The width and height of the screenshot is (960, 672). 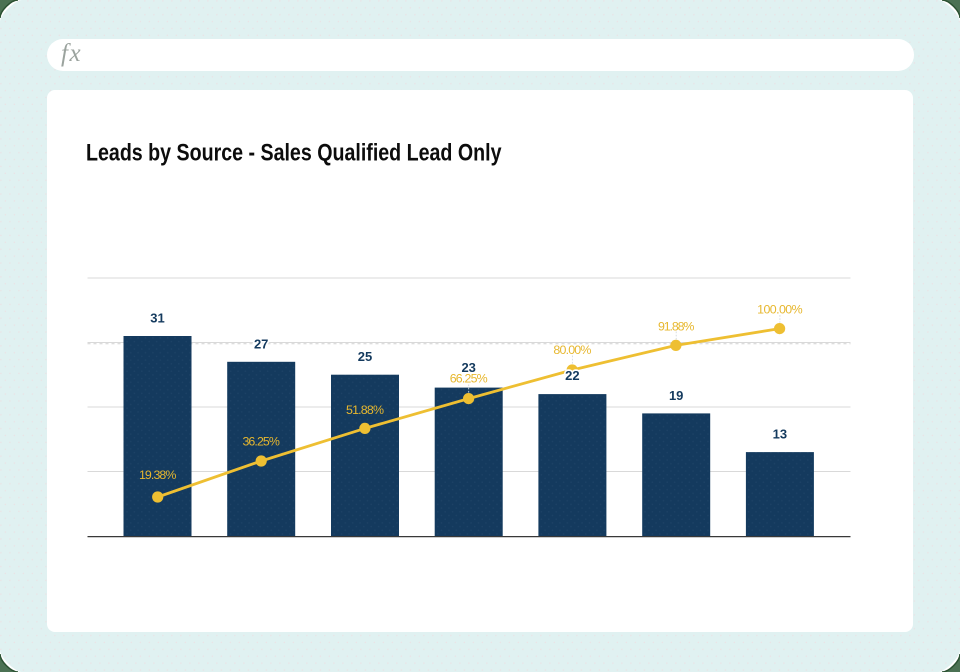 I want to click on svg-text: 23, so click(x=468, y=367).